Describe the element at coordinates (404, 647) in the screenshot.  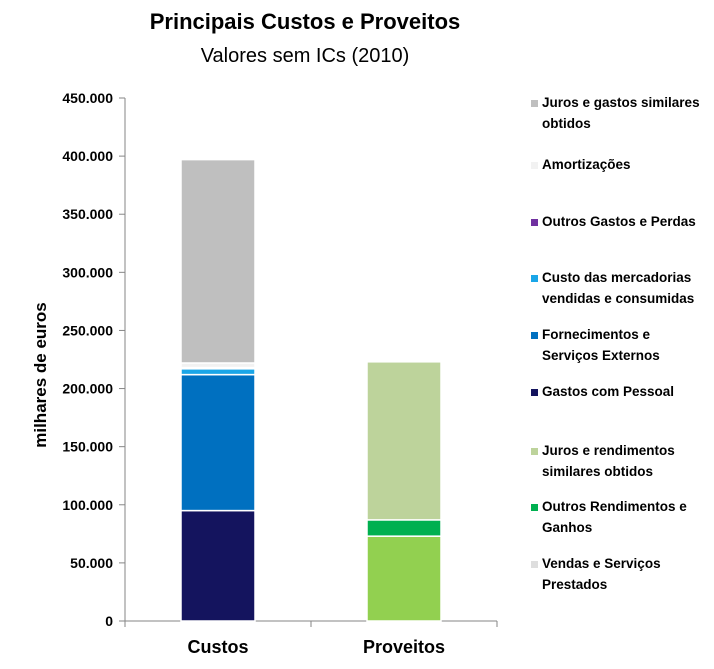
I see `x-category-label: Proveitos` at that location.